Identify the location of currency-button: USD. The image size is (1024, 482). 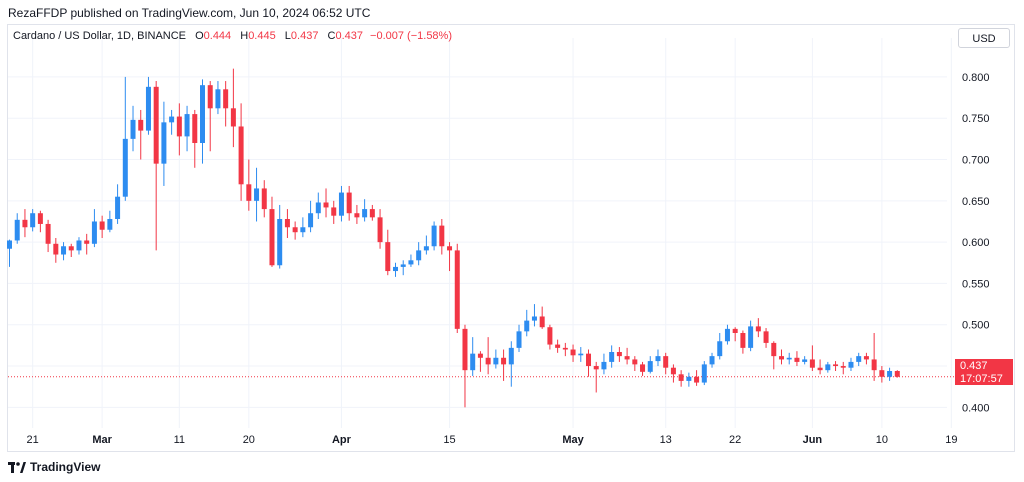
(984, 38).